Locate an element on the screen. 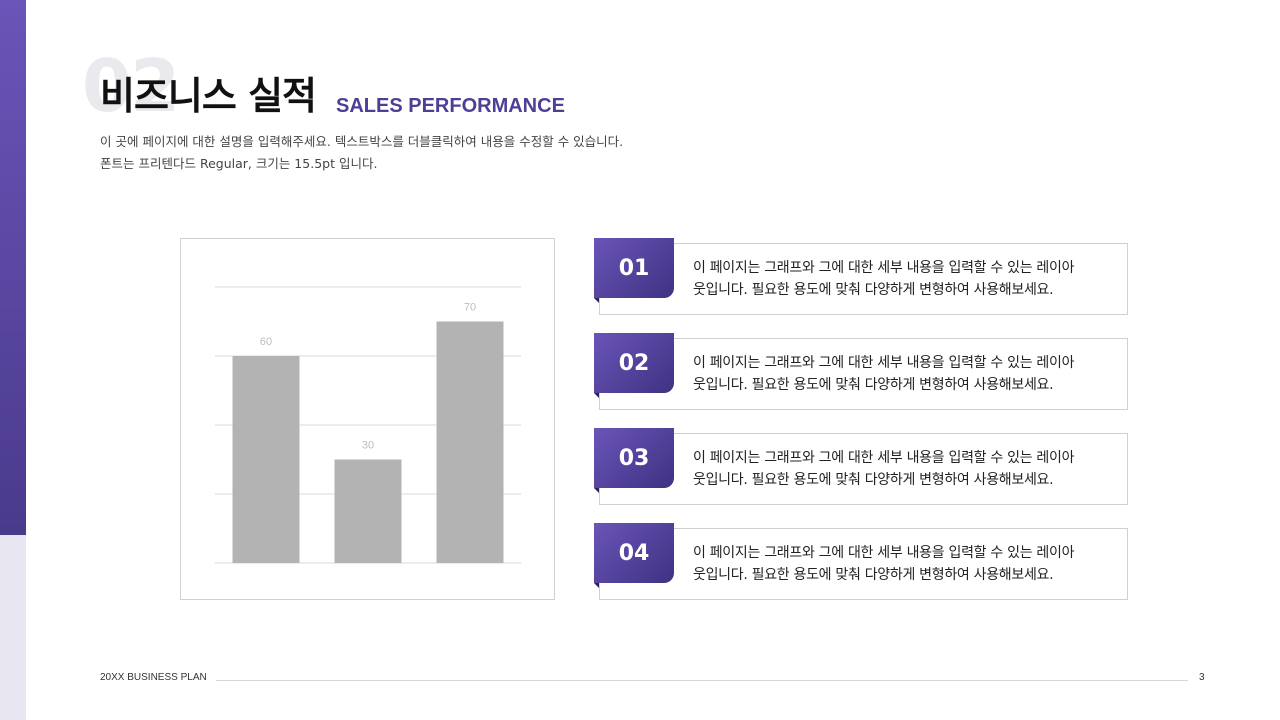 The width and height of the screenshot is (1280, 720). side-accent-lower is located at coordinates (13, 627).